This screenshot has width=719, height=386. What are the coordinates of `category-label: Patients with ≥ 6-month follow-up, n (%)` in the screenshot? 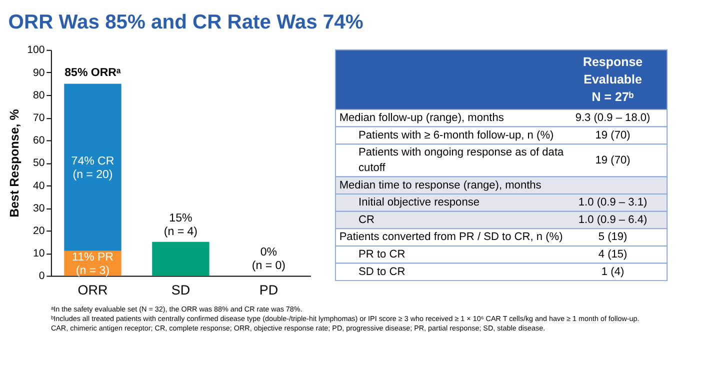 It's located at (456, 135).